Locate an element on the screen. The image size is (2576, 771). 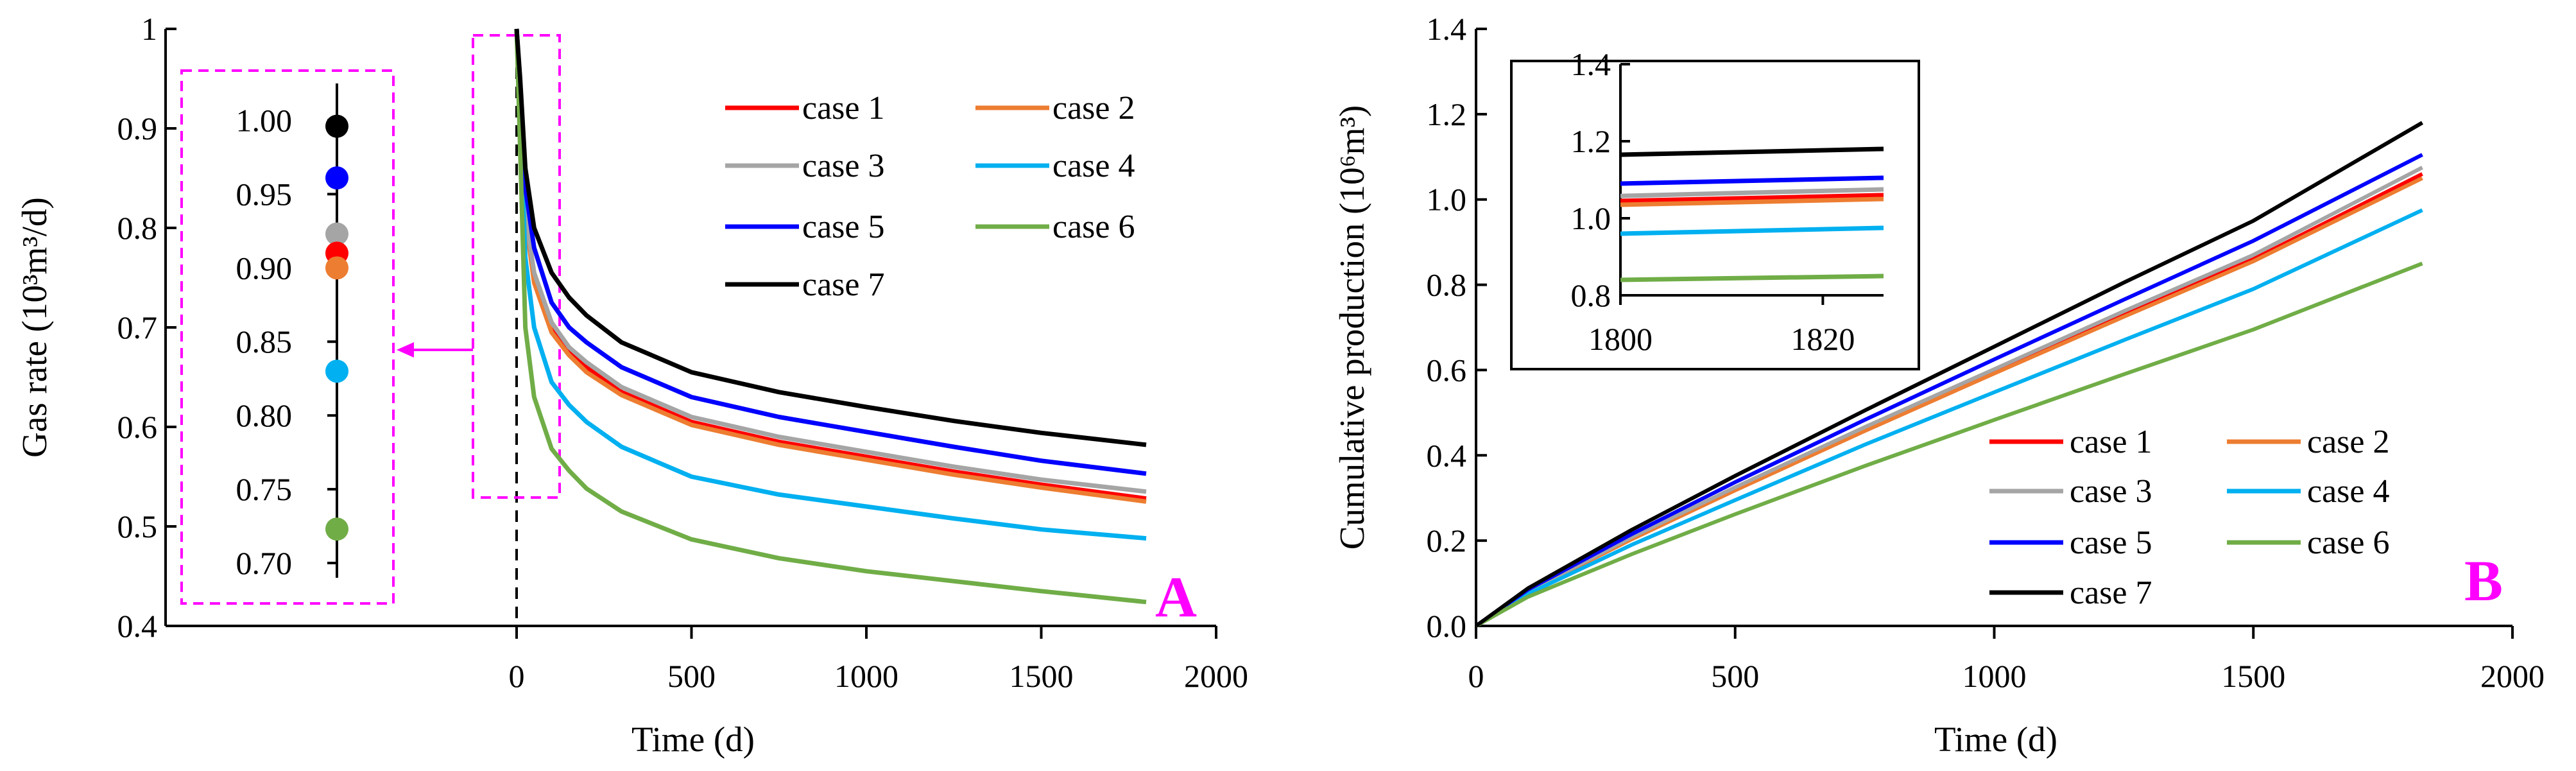
panel-a-legend-label: case 5 is located at coordinates (843, 227).